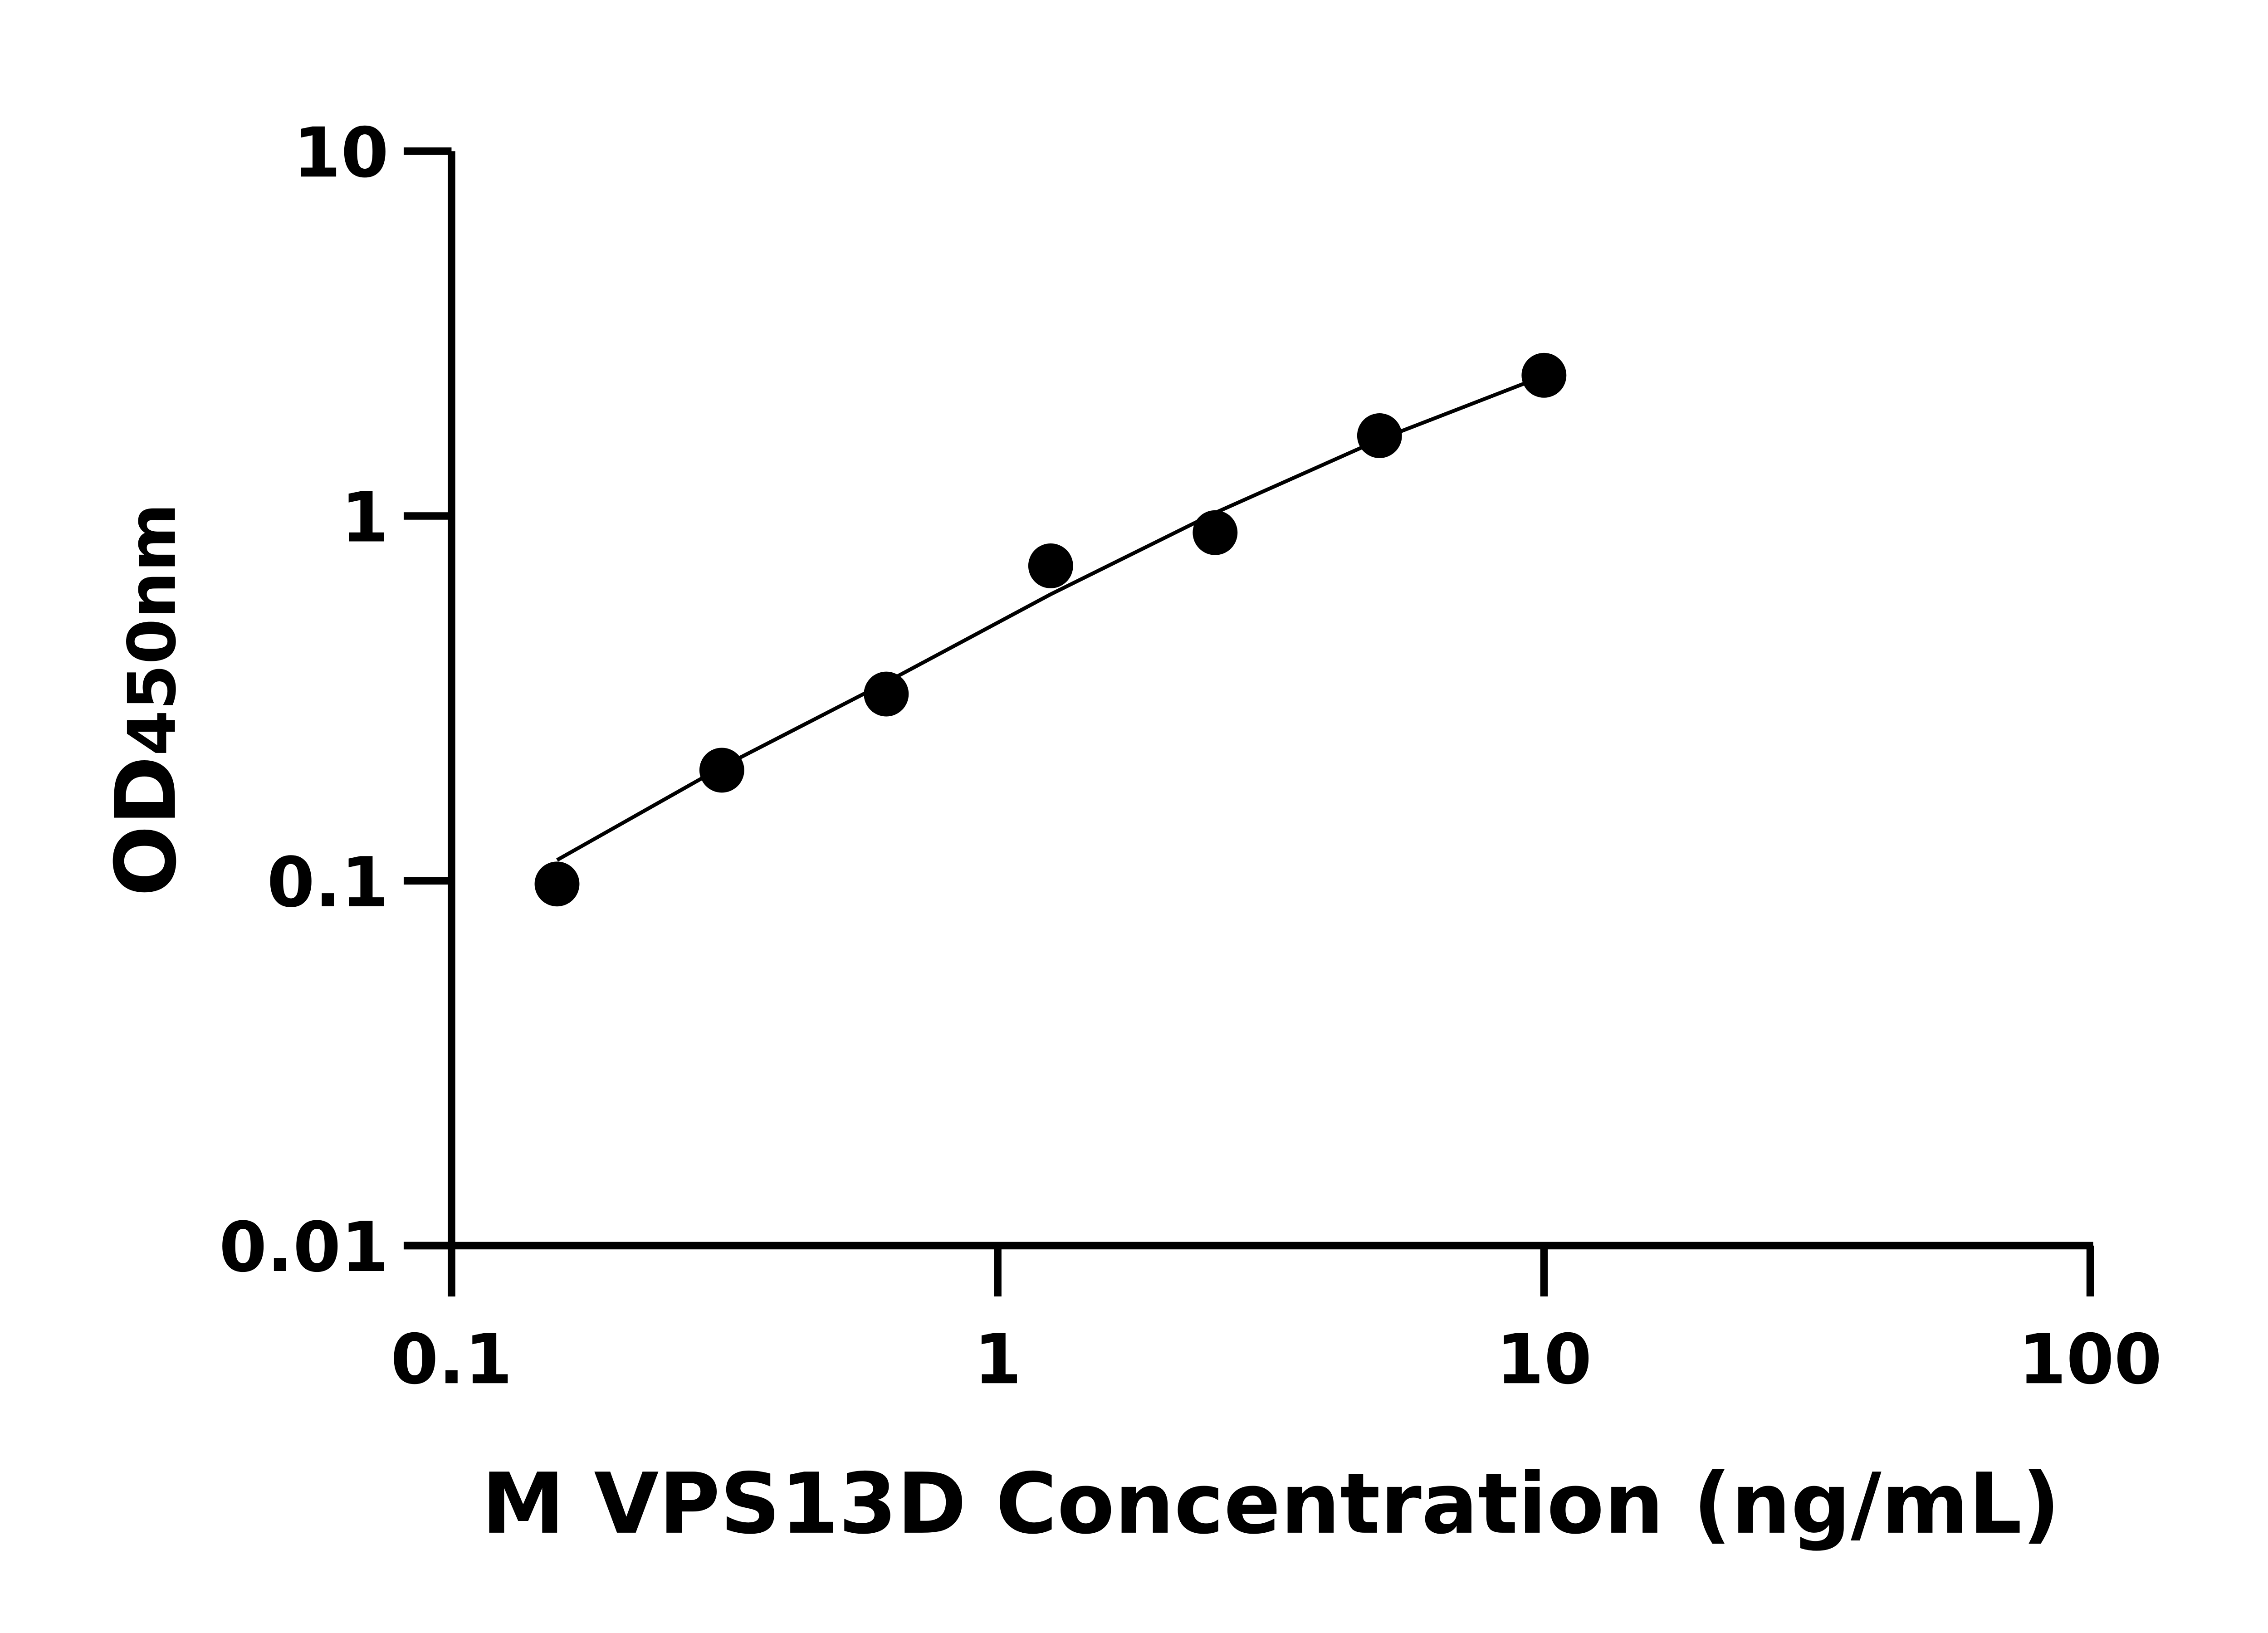 Image resolution: width=2268 pixels, height=1633 pixels. Describe the element at coordinates (328, 882) in the screenshot. I see `y-tick-label: 0.1` at that location.